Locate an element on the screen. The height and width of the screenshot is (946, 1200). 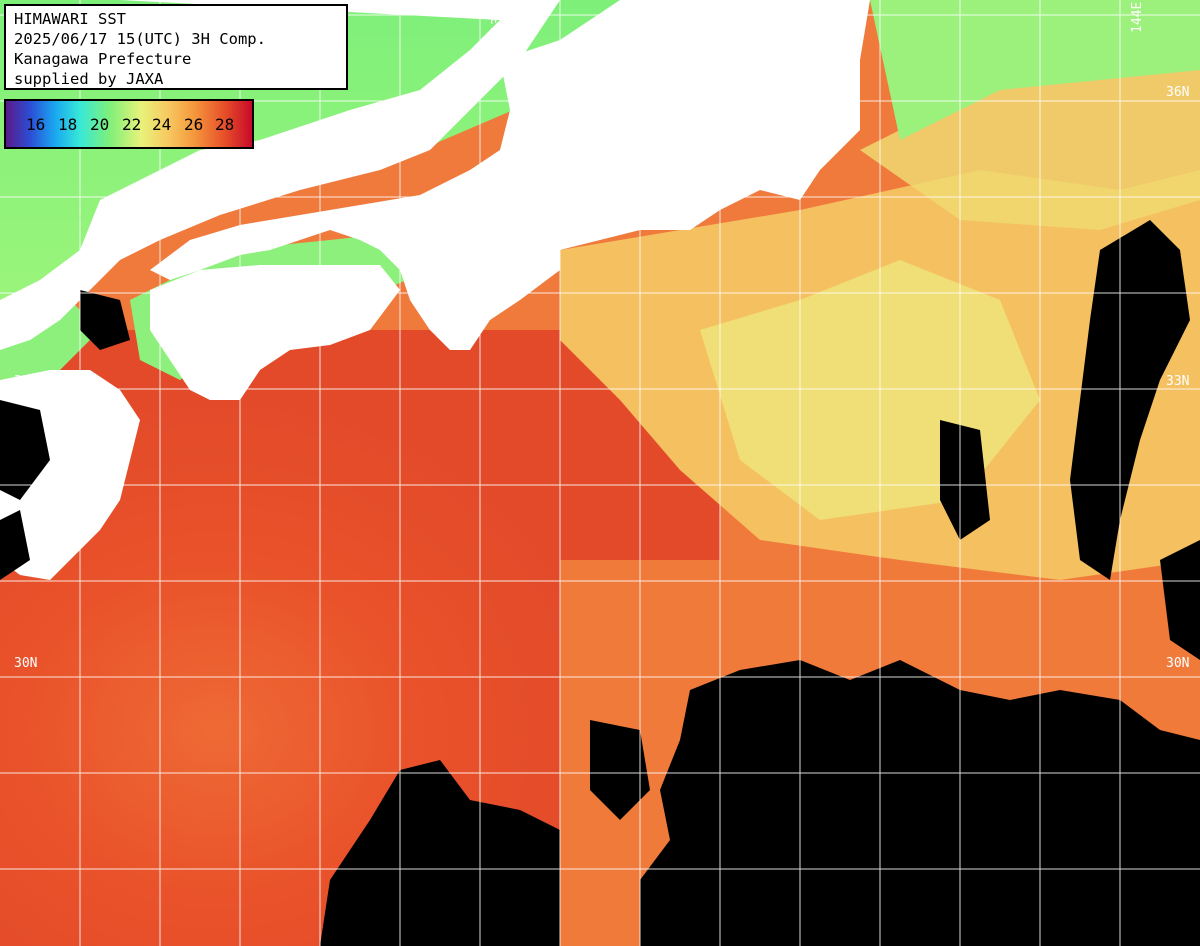
title-line-credit: supplied by JAXA is located at coordinates (89, 79).